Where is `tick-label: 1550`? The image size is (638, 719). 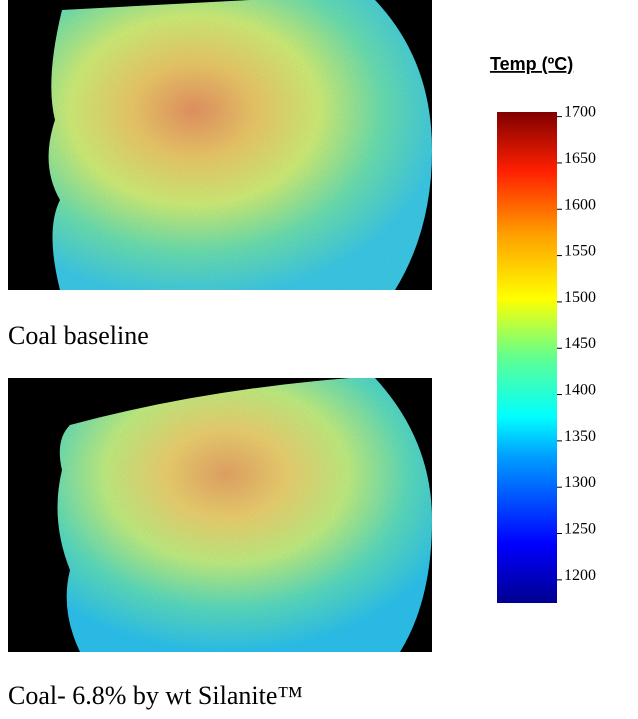
tick-label: 1550 is located at coordinates (580, 251).